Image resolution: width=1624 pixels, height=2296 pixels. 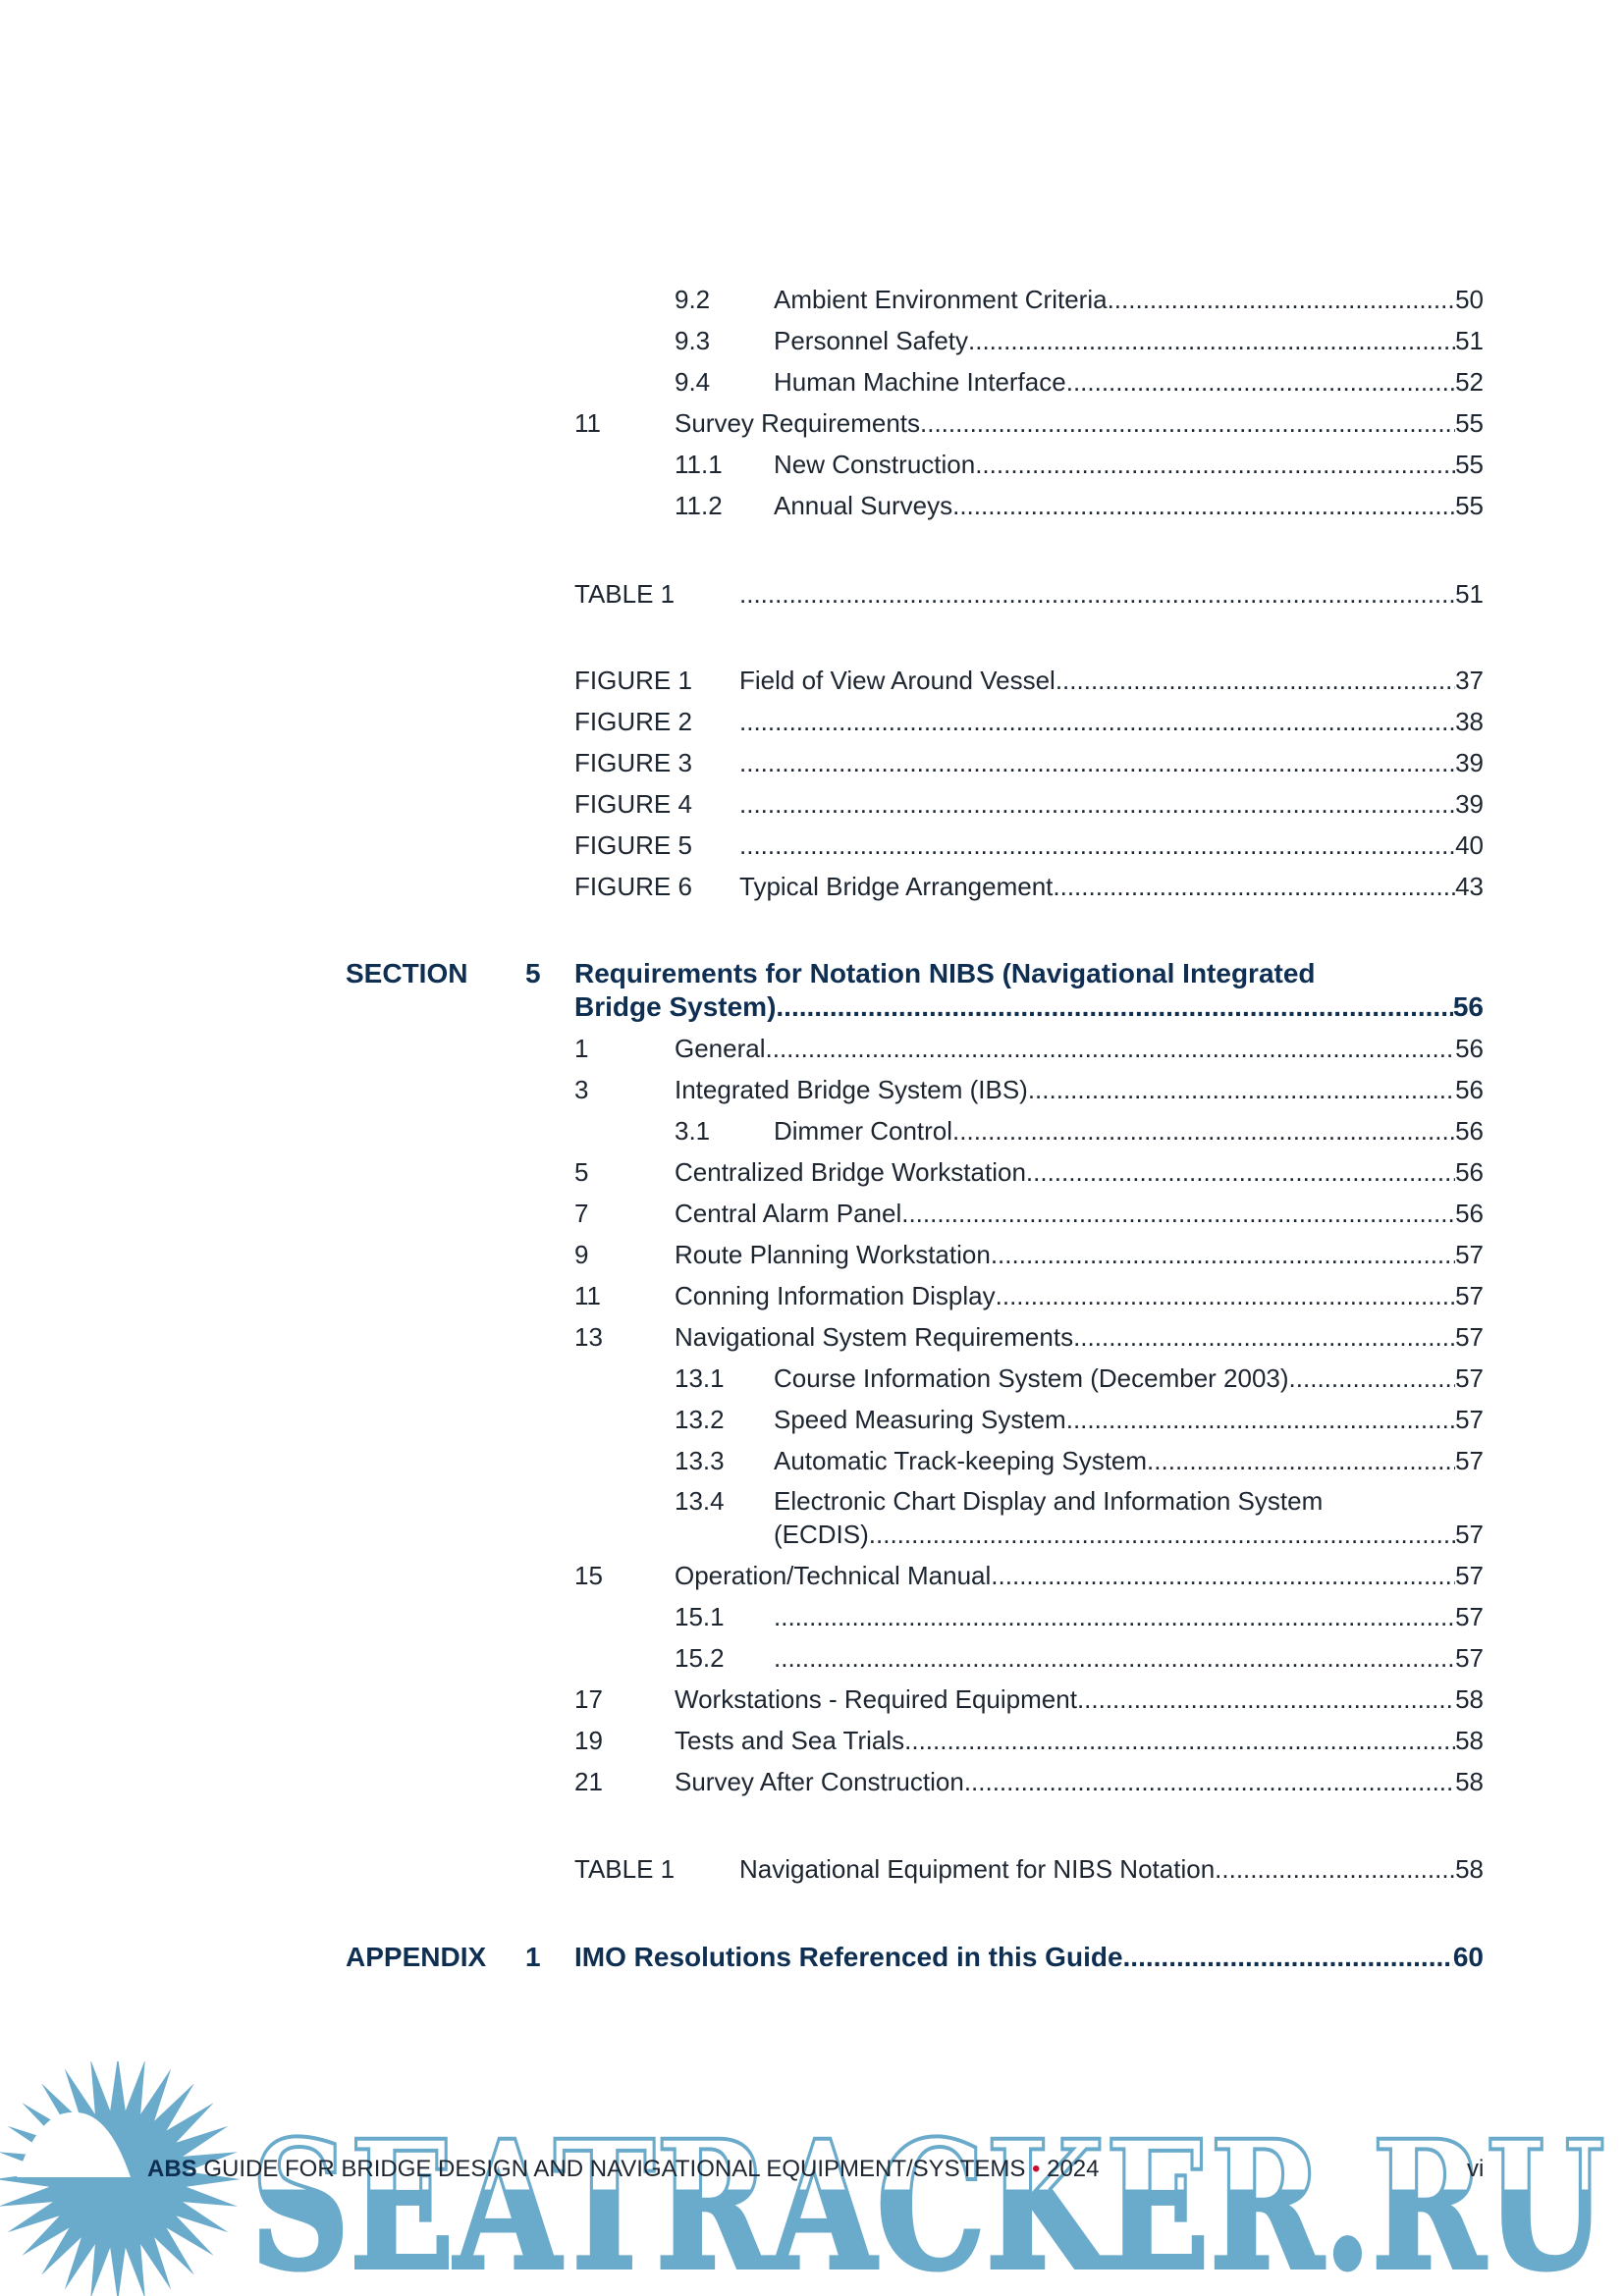 What do you see at coordinates (588, 1781) in the screenshot?
I see `entry-number: 21` at bounding box center [588, 1781].